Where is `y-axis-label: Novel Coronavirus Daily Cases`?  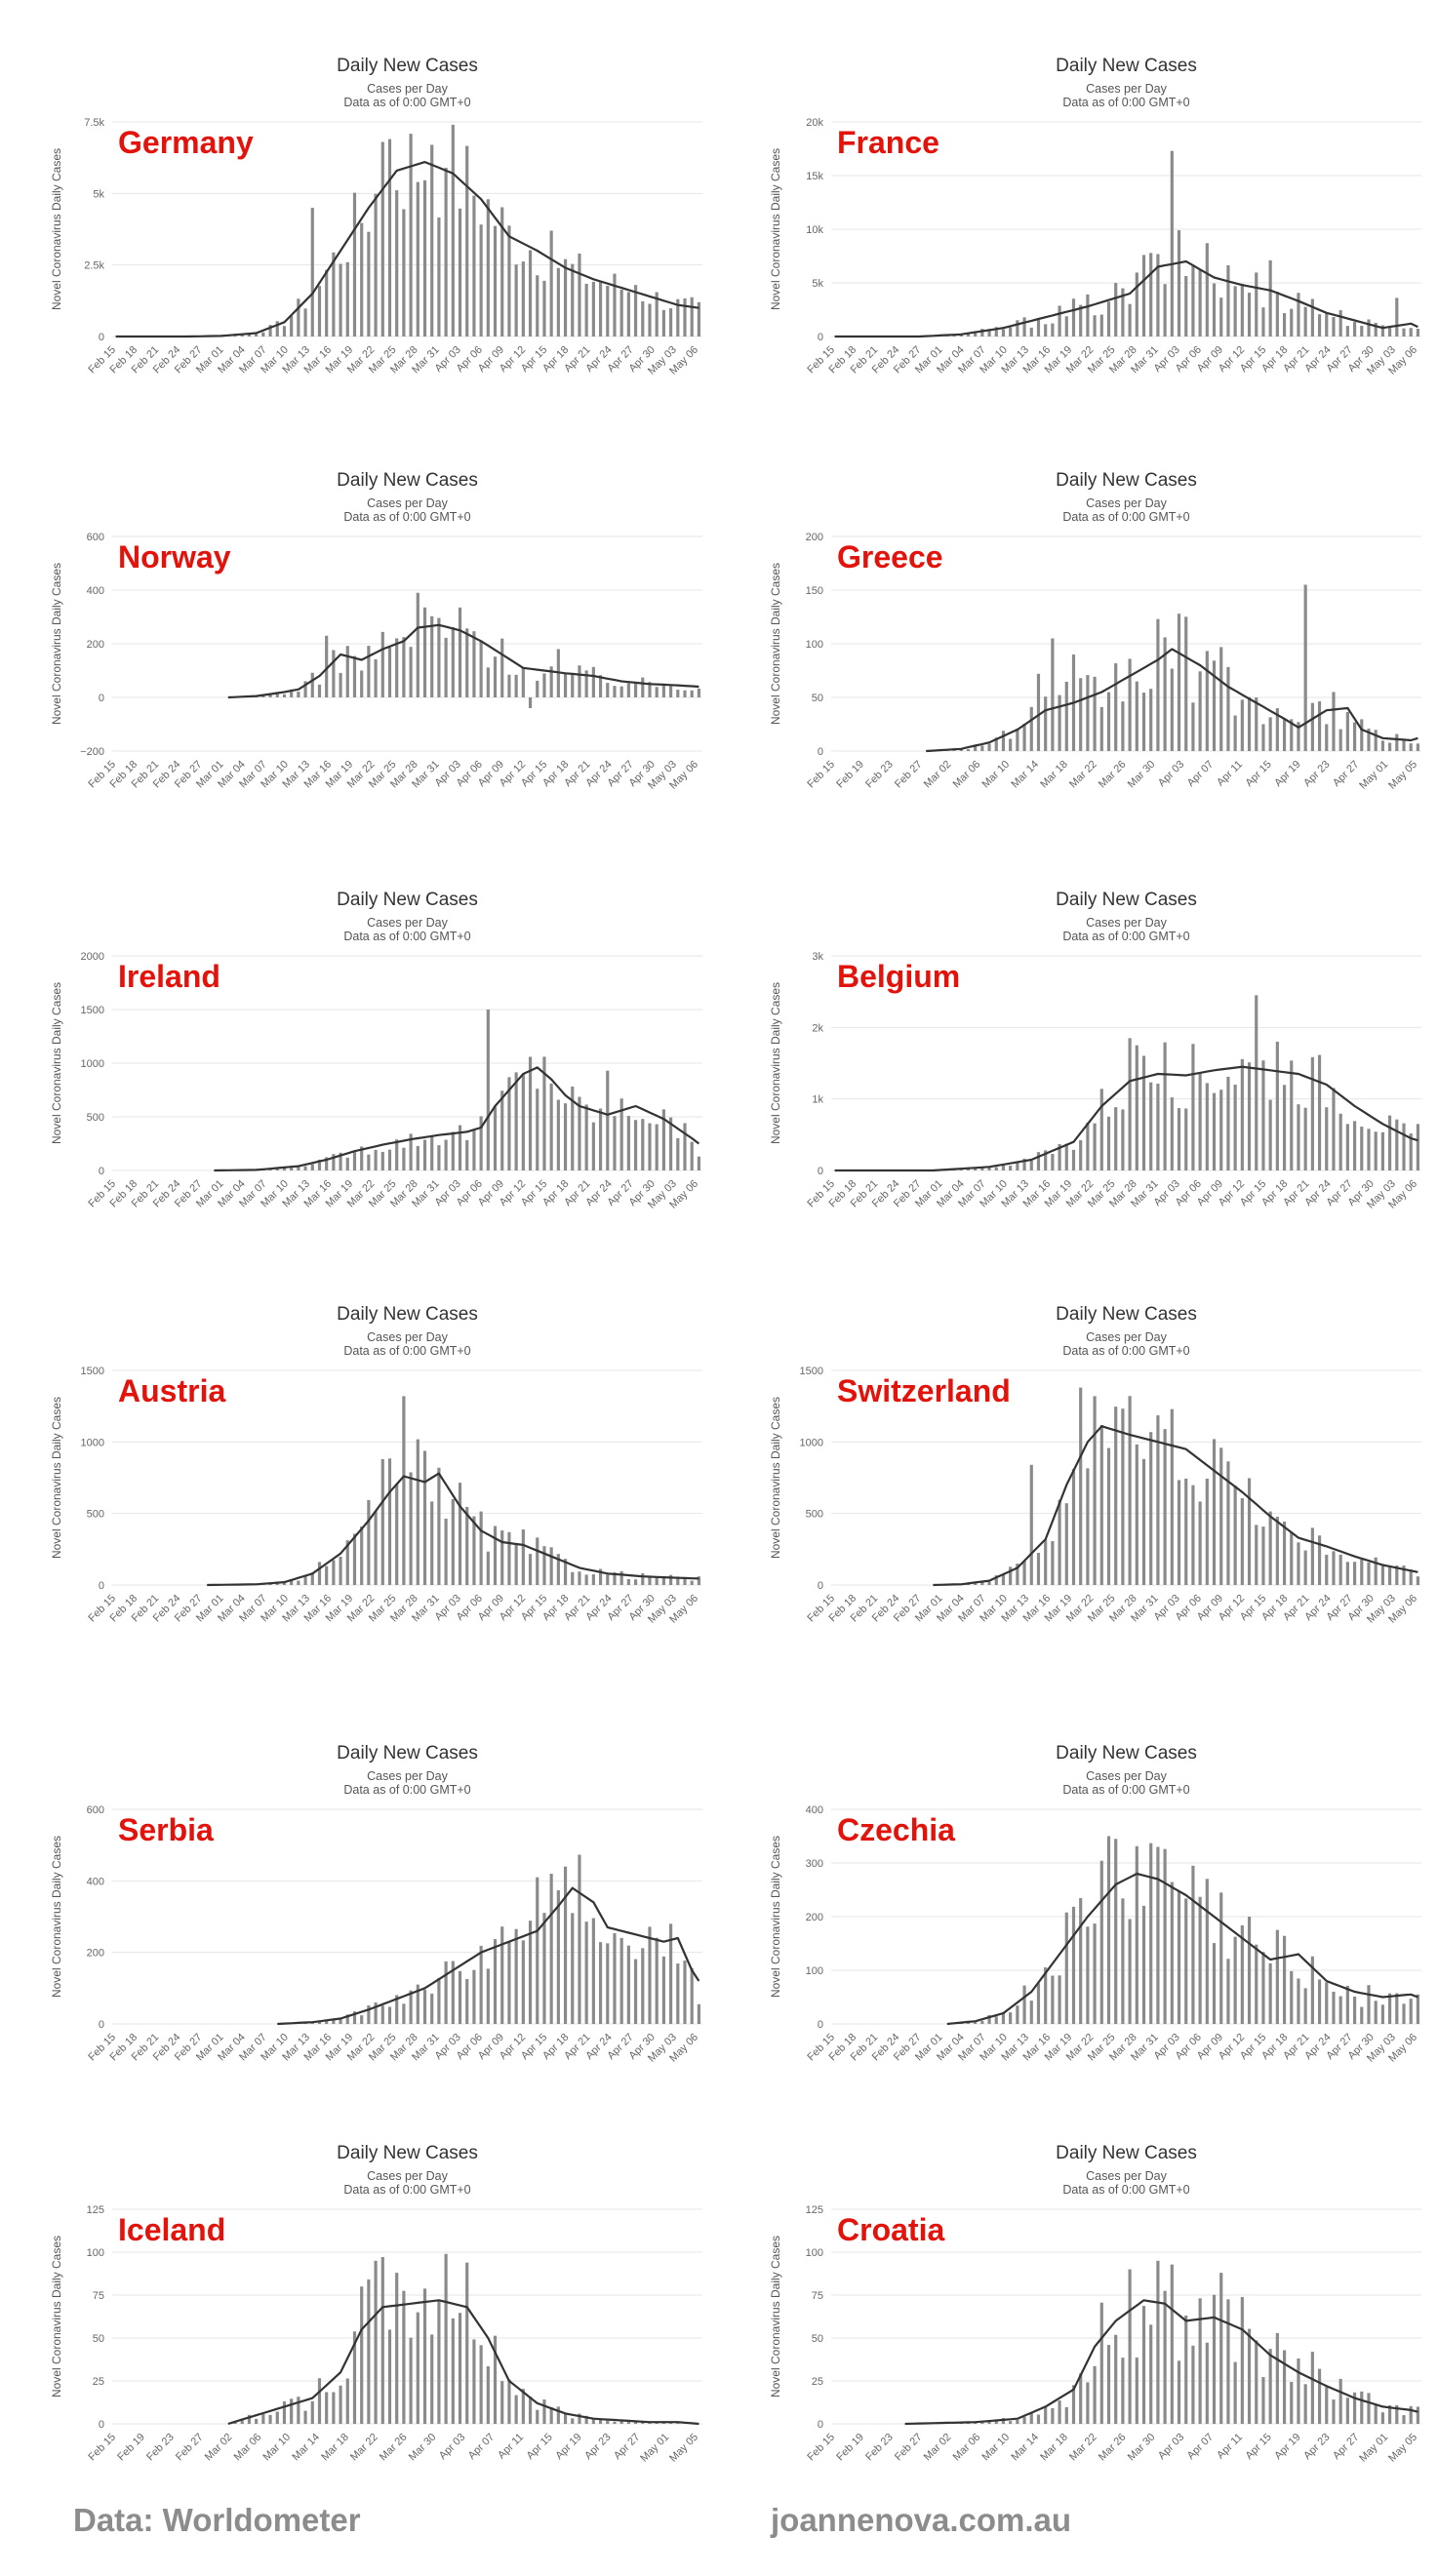
y-axis-label: Novel Coronavirus Daily Cases is located at coordinates (775, 2317).